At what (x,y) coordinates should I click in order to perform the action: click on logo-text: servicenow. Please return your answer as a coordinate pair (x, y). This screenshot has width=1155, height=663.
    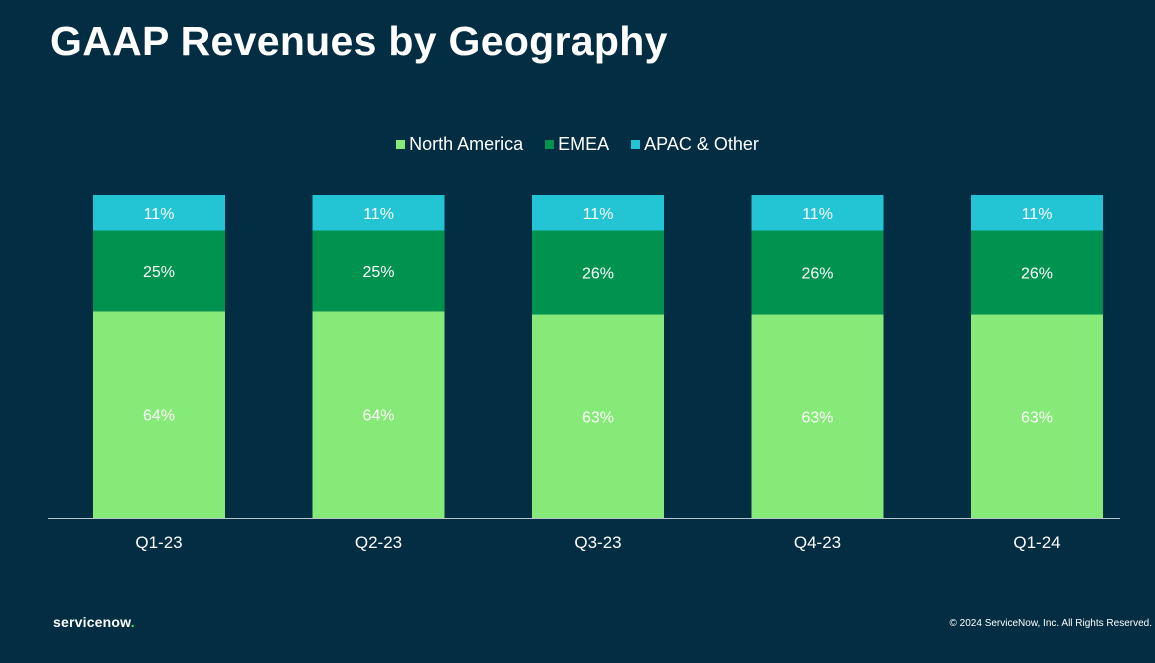
    Looking at the image, I should click on (92, 622).